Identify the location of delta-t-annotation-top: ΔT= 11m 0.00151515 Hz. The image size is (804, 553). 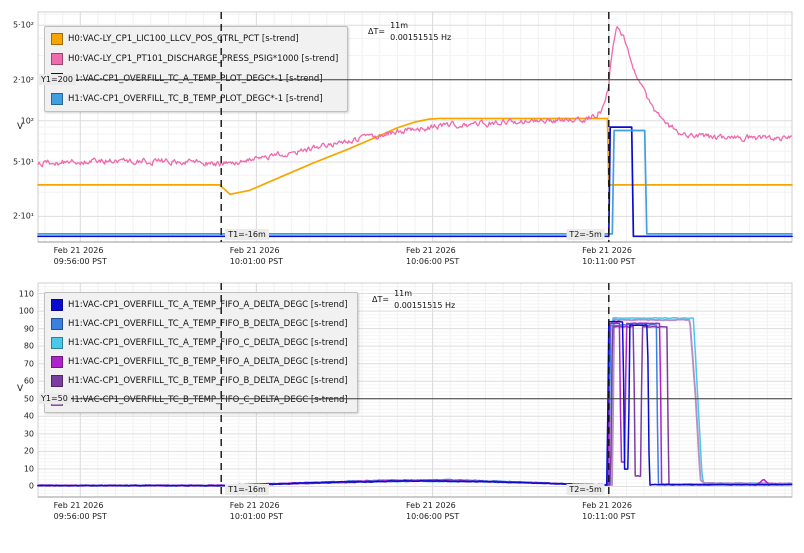
(409, 31).